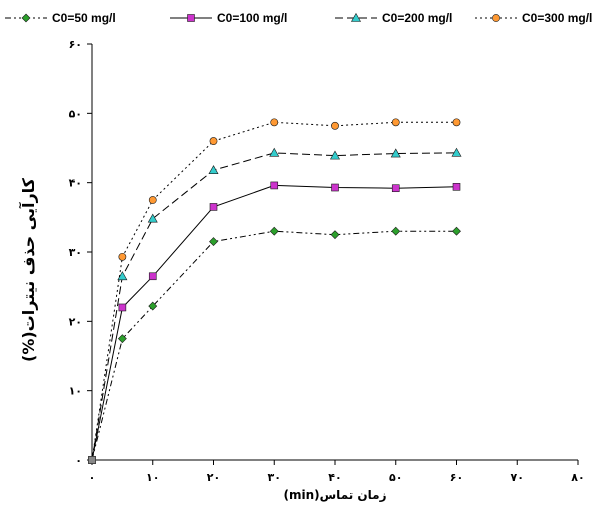 This screenshot has height=505, width=600. Describe the element at coordinates (75, 321) in the screenshot. I see `y-tick-label: ۲۰` at that location.